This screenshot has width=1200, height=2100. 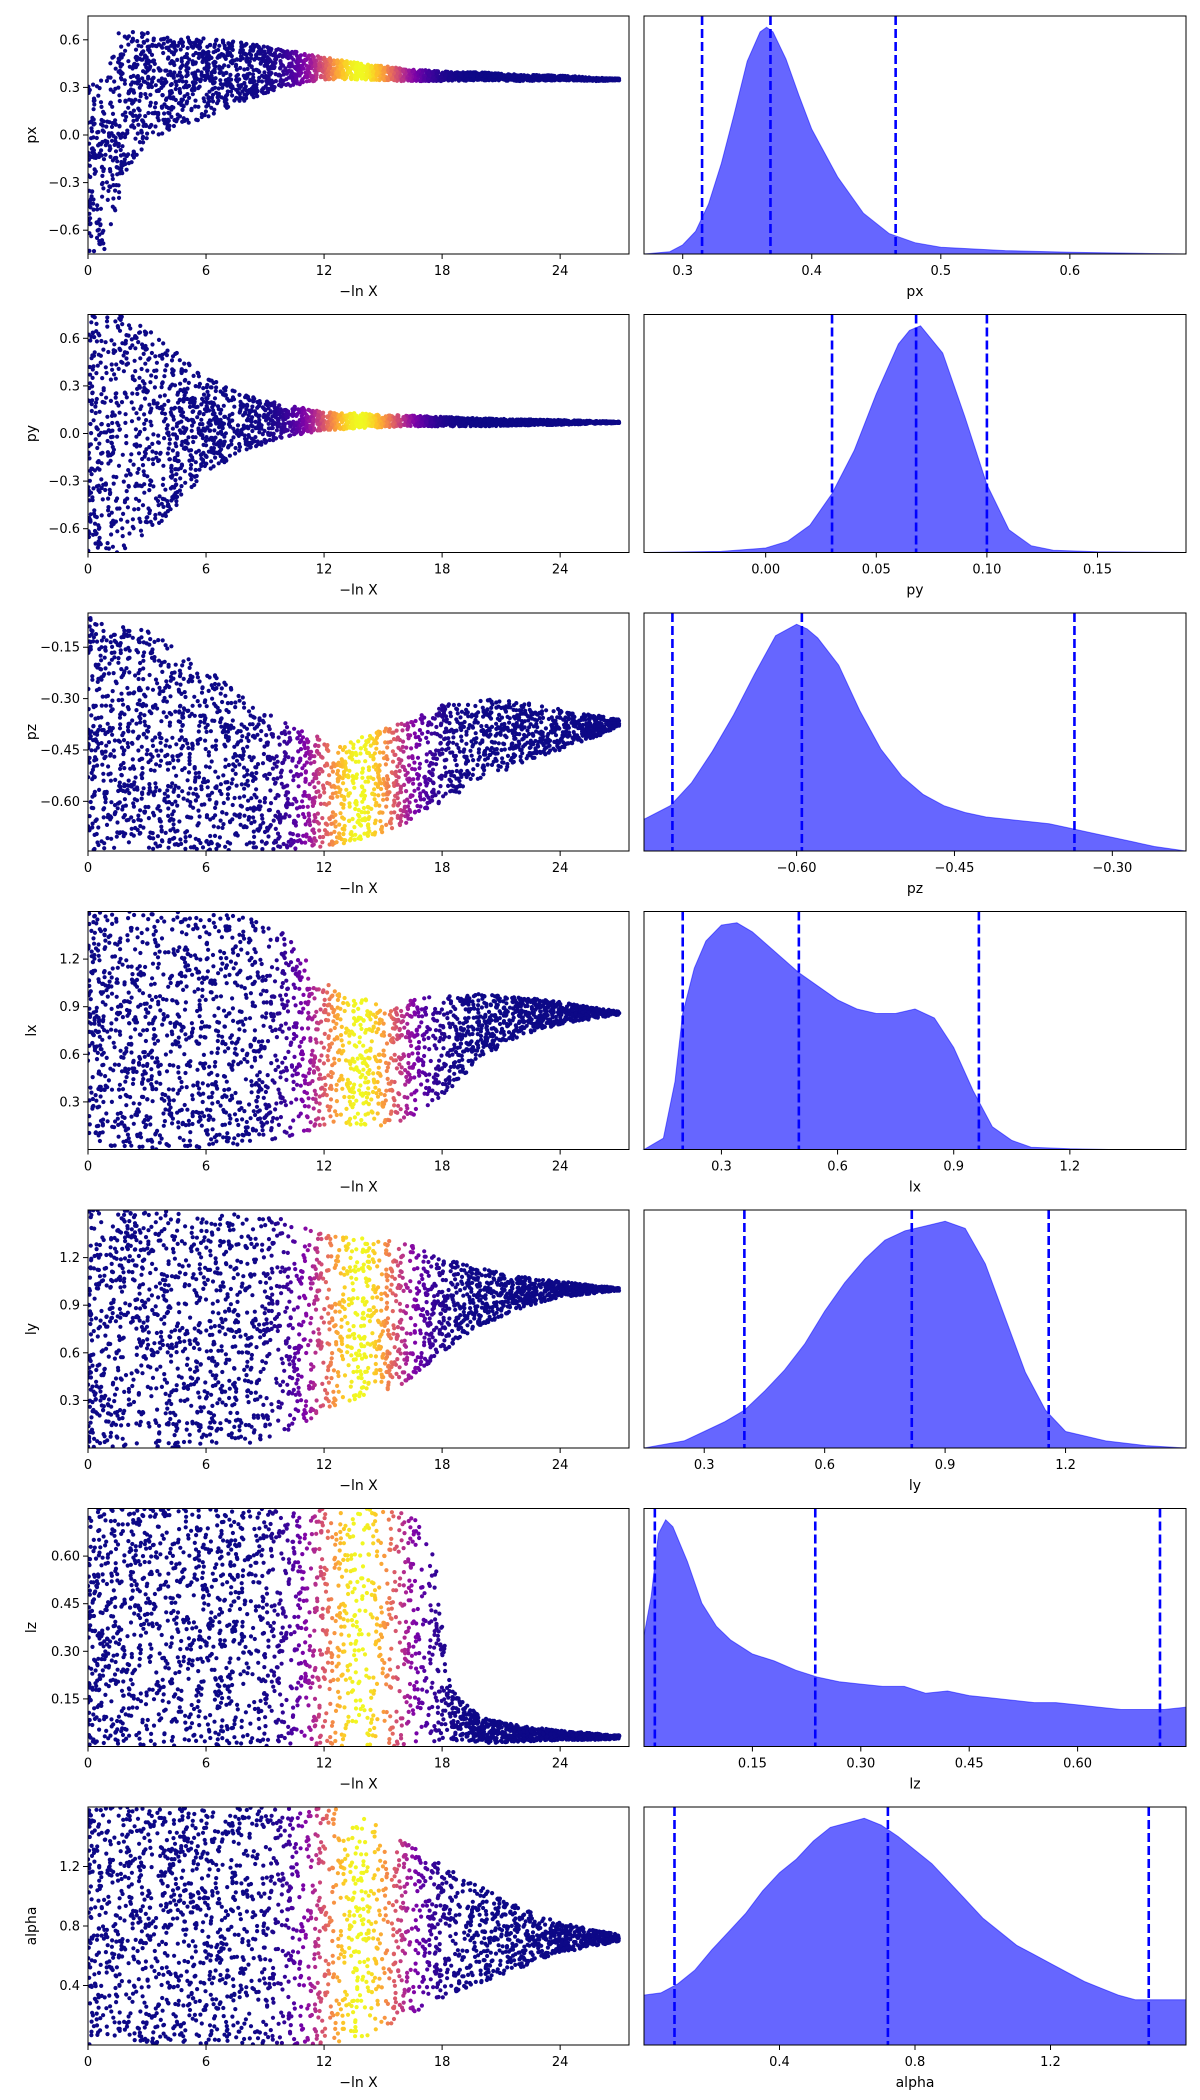 I want to click on trace-px-xtick-label: 6, so click(x=206, y=271).